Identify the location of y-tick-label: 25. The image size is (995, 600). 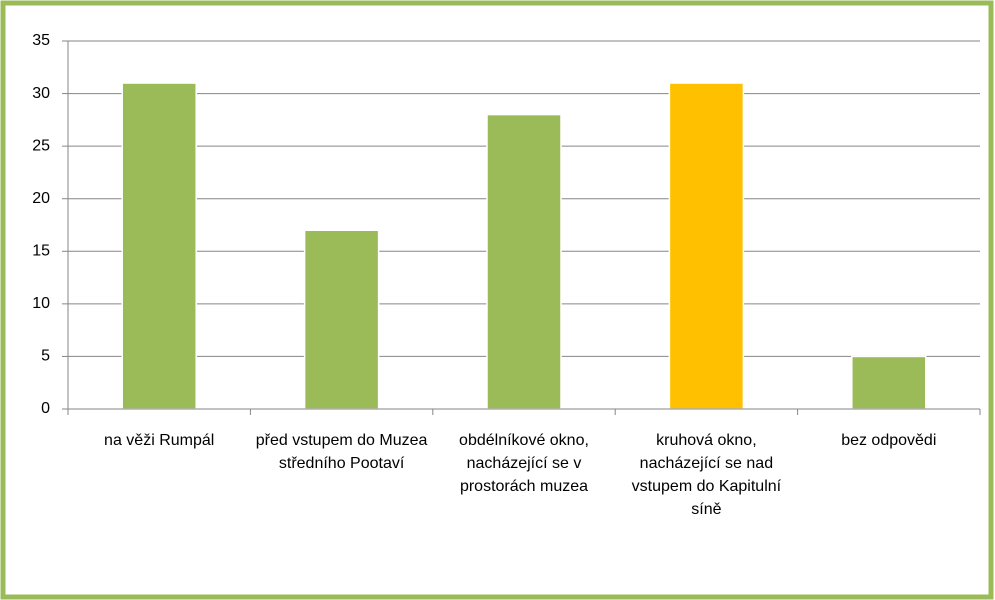
(41, 145).